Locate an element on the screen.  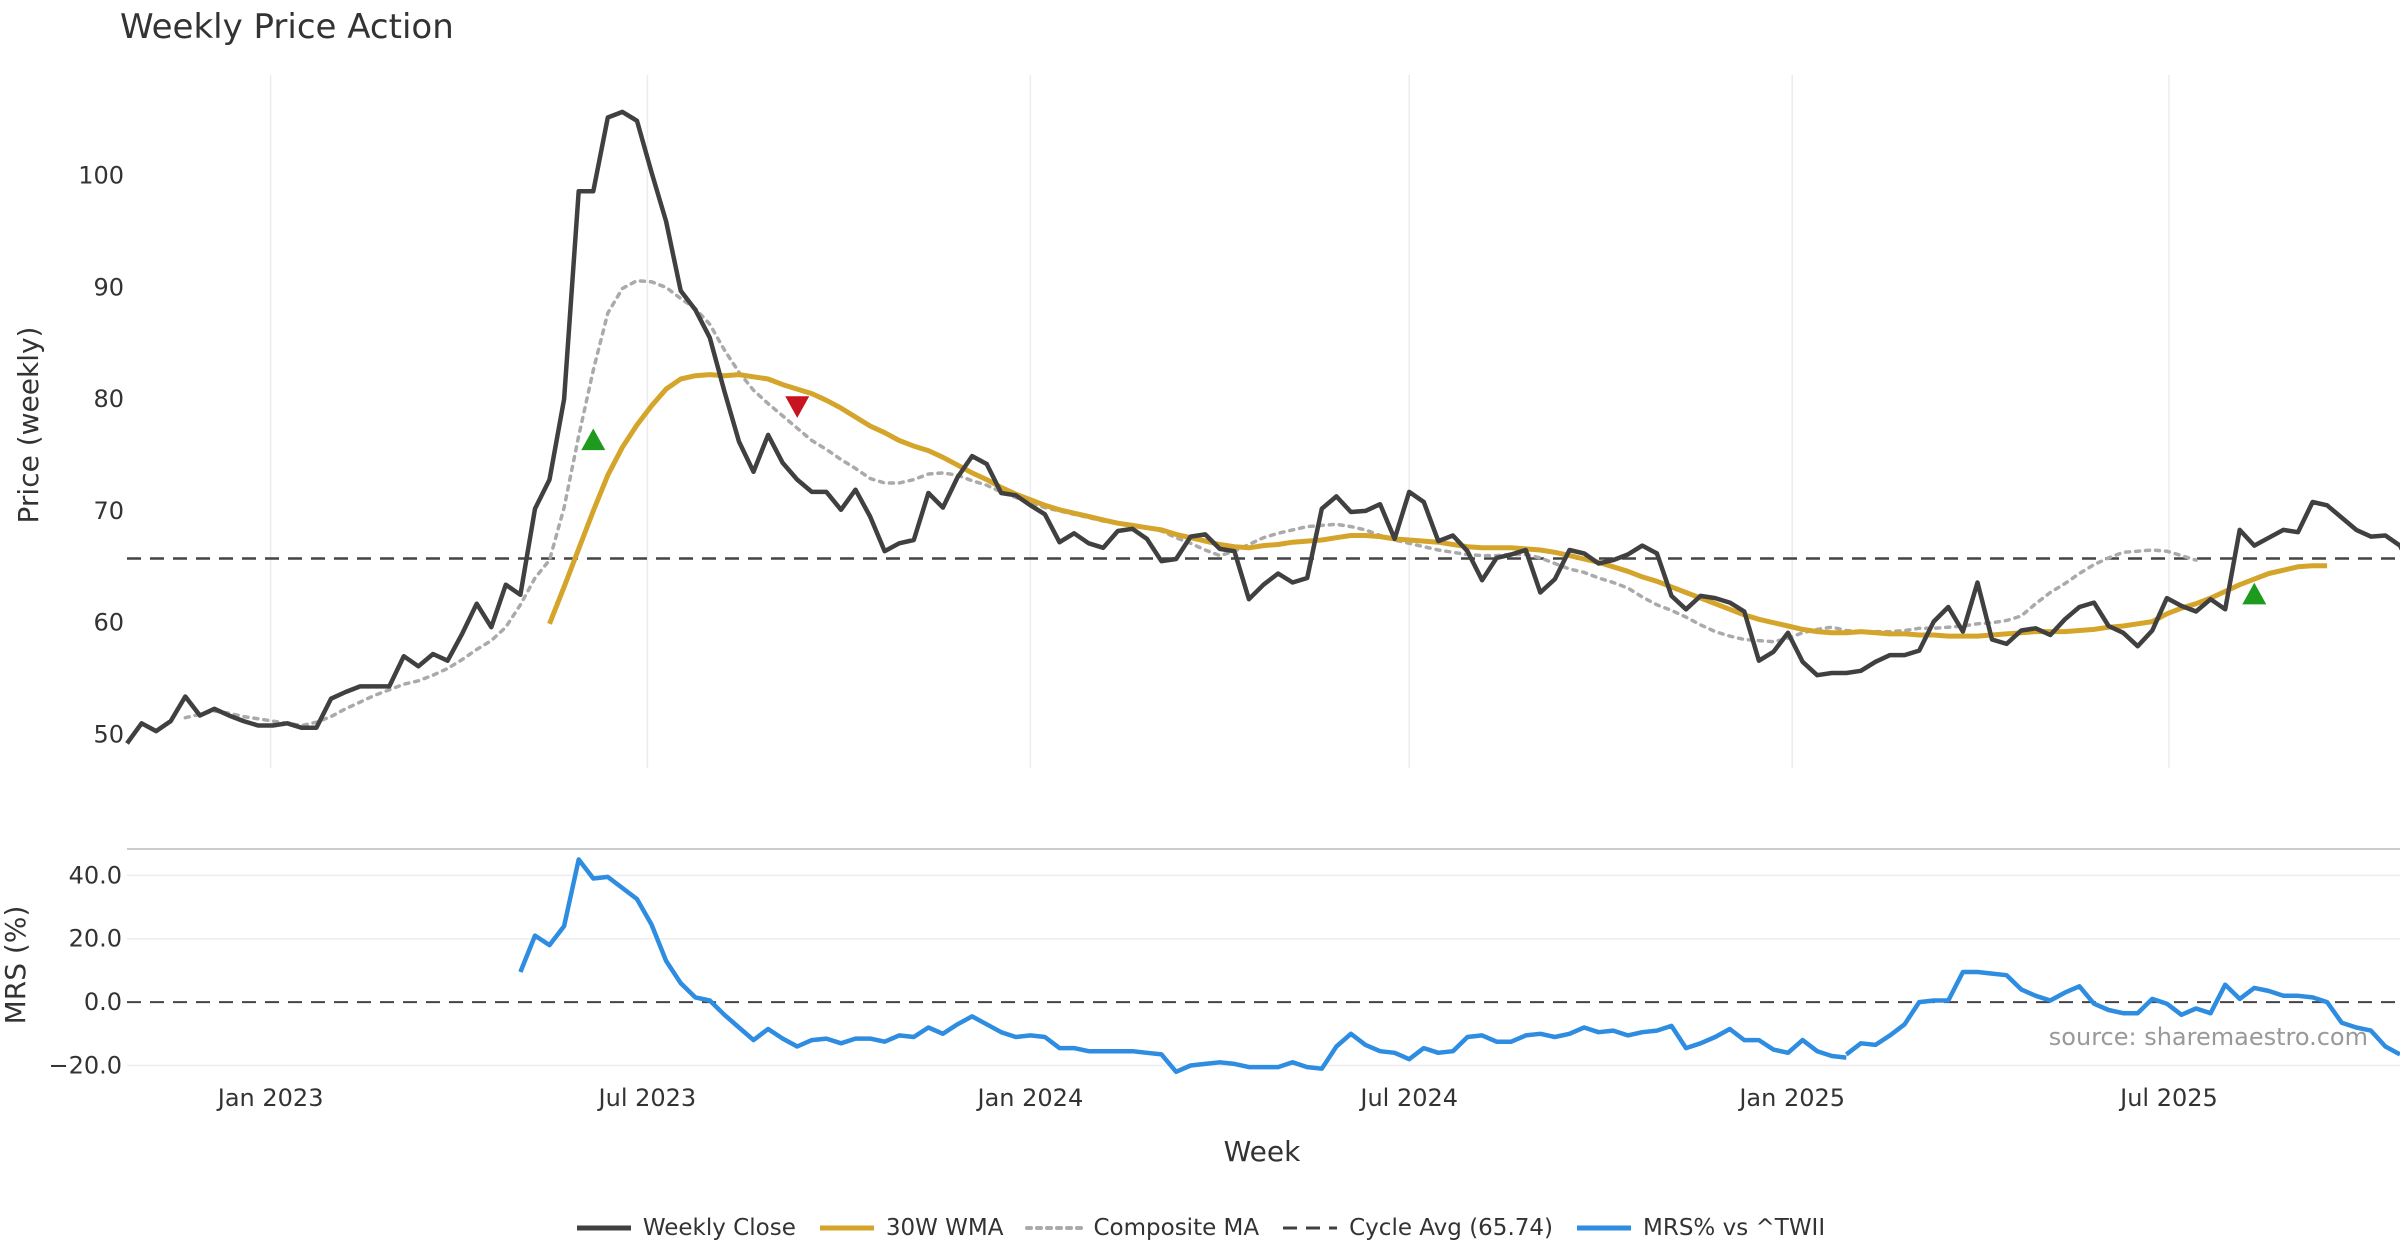
price-y-tick-label: 100 is located at coordinates (101, 176).